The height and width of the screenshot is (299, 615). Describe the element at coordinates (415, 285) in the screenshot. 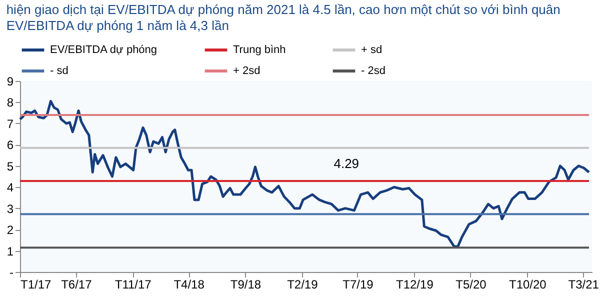

I see `x-tick-label: T12/19` at that location.